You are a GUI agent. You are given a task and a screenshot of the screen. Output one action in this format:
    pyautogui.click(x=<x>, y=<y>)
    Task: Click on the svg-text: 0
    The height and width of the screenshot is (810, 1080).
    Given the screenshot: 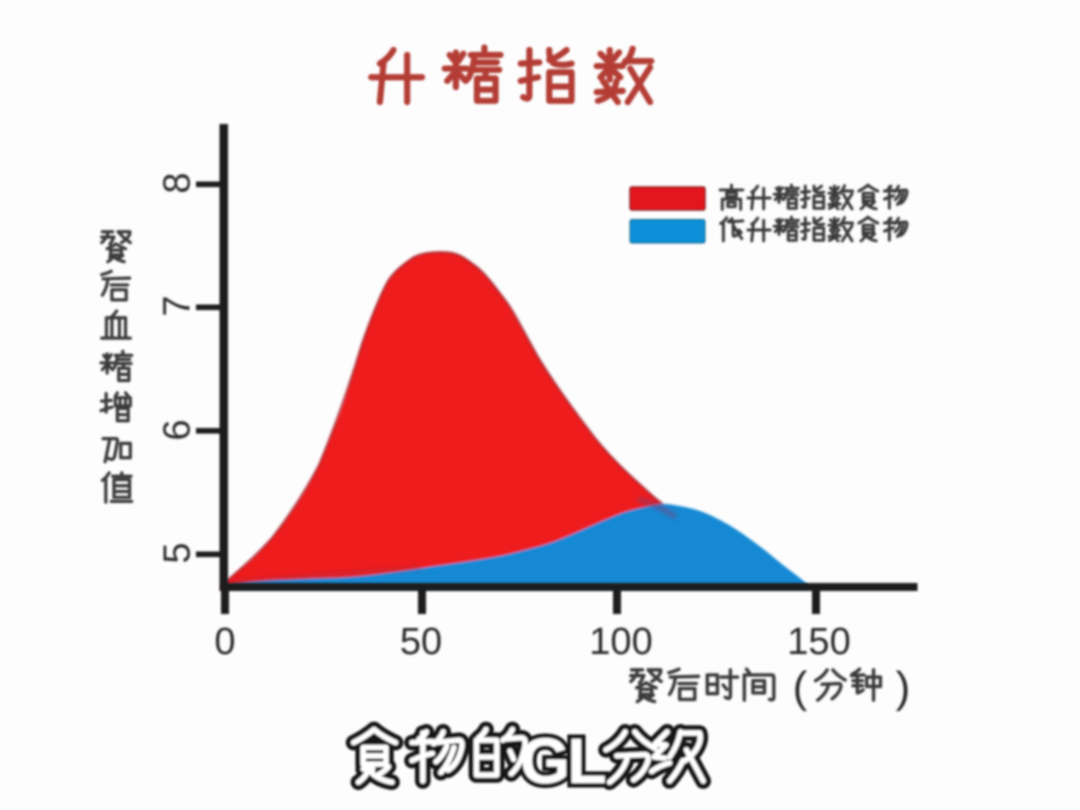 What is the action you would take?
    pyautogui.click(x=224, y=642)
    